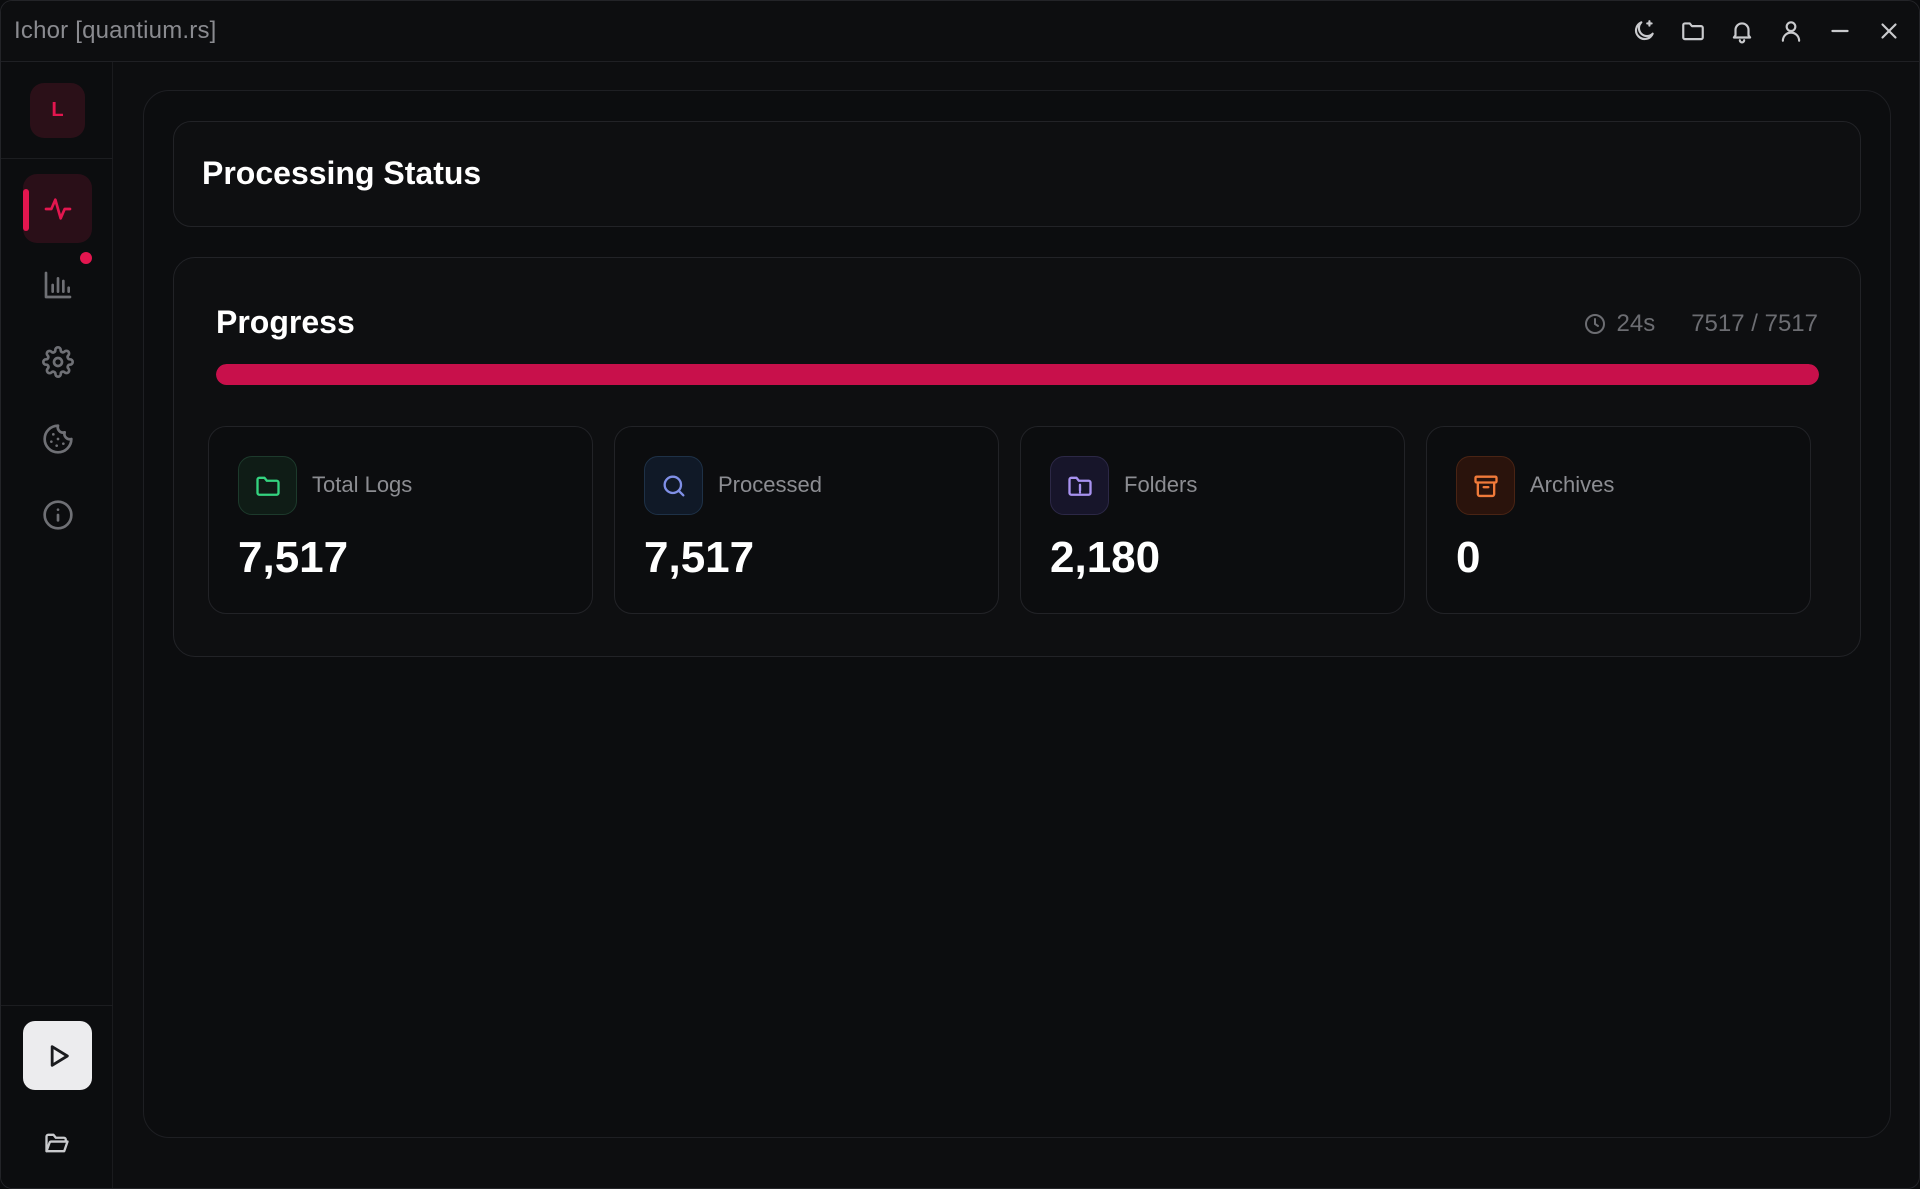 The width and height of the screenshot is (1920, 1189). What do you see at coordinates (1079, 485) in the screenshot?
I see `folder-lock-icon` at bounding box center [1079, 485].